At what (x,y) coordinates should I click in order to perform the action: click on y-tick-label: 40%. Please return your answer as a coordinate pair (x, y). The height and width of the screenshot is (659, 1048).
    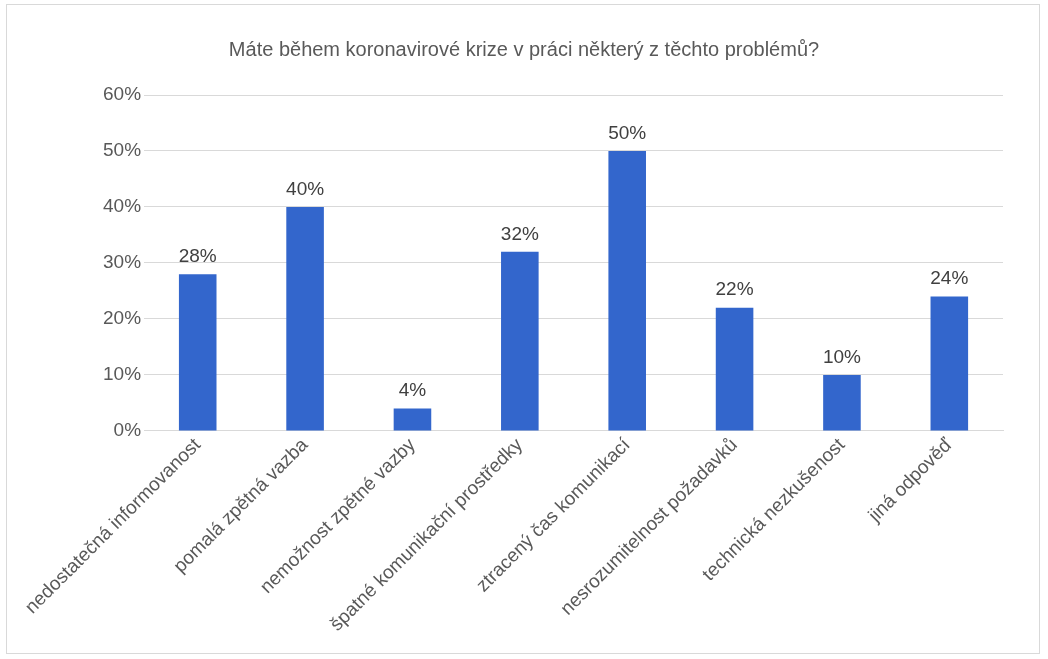
    Looking at the image, I should click on (122, 206).